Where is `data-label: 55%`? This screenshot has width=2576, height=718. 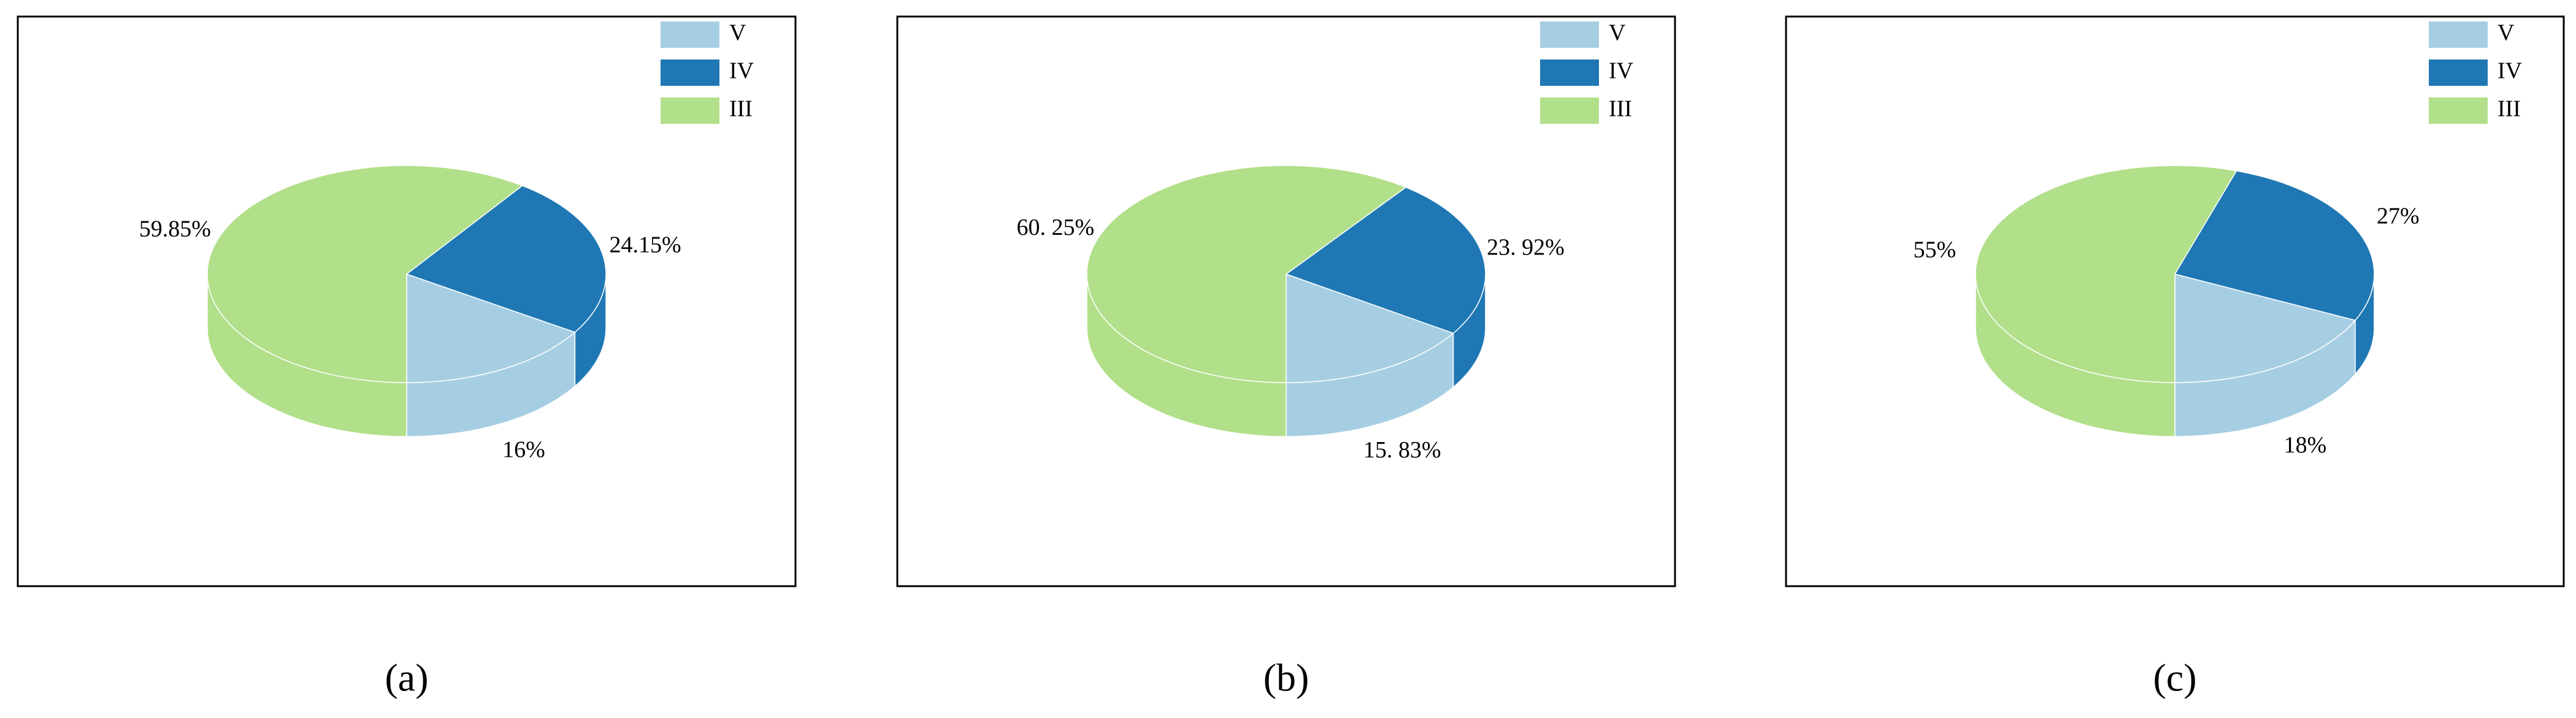 data-label: 55% is located at coordinates (1935, 250).